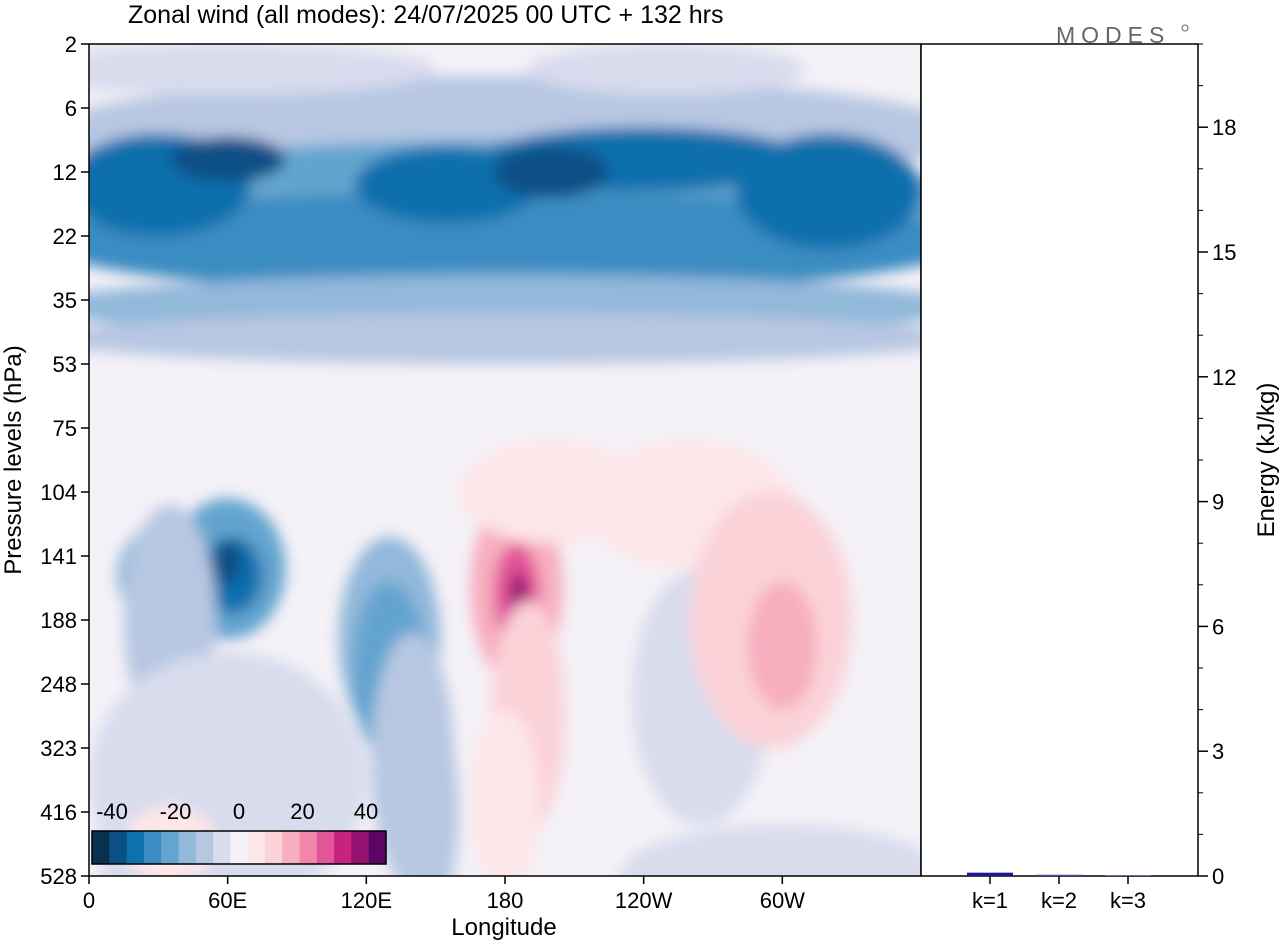  I want to click on pressure-tick-label: 104, so click(58, 492).